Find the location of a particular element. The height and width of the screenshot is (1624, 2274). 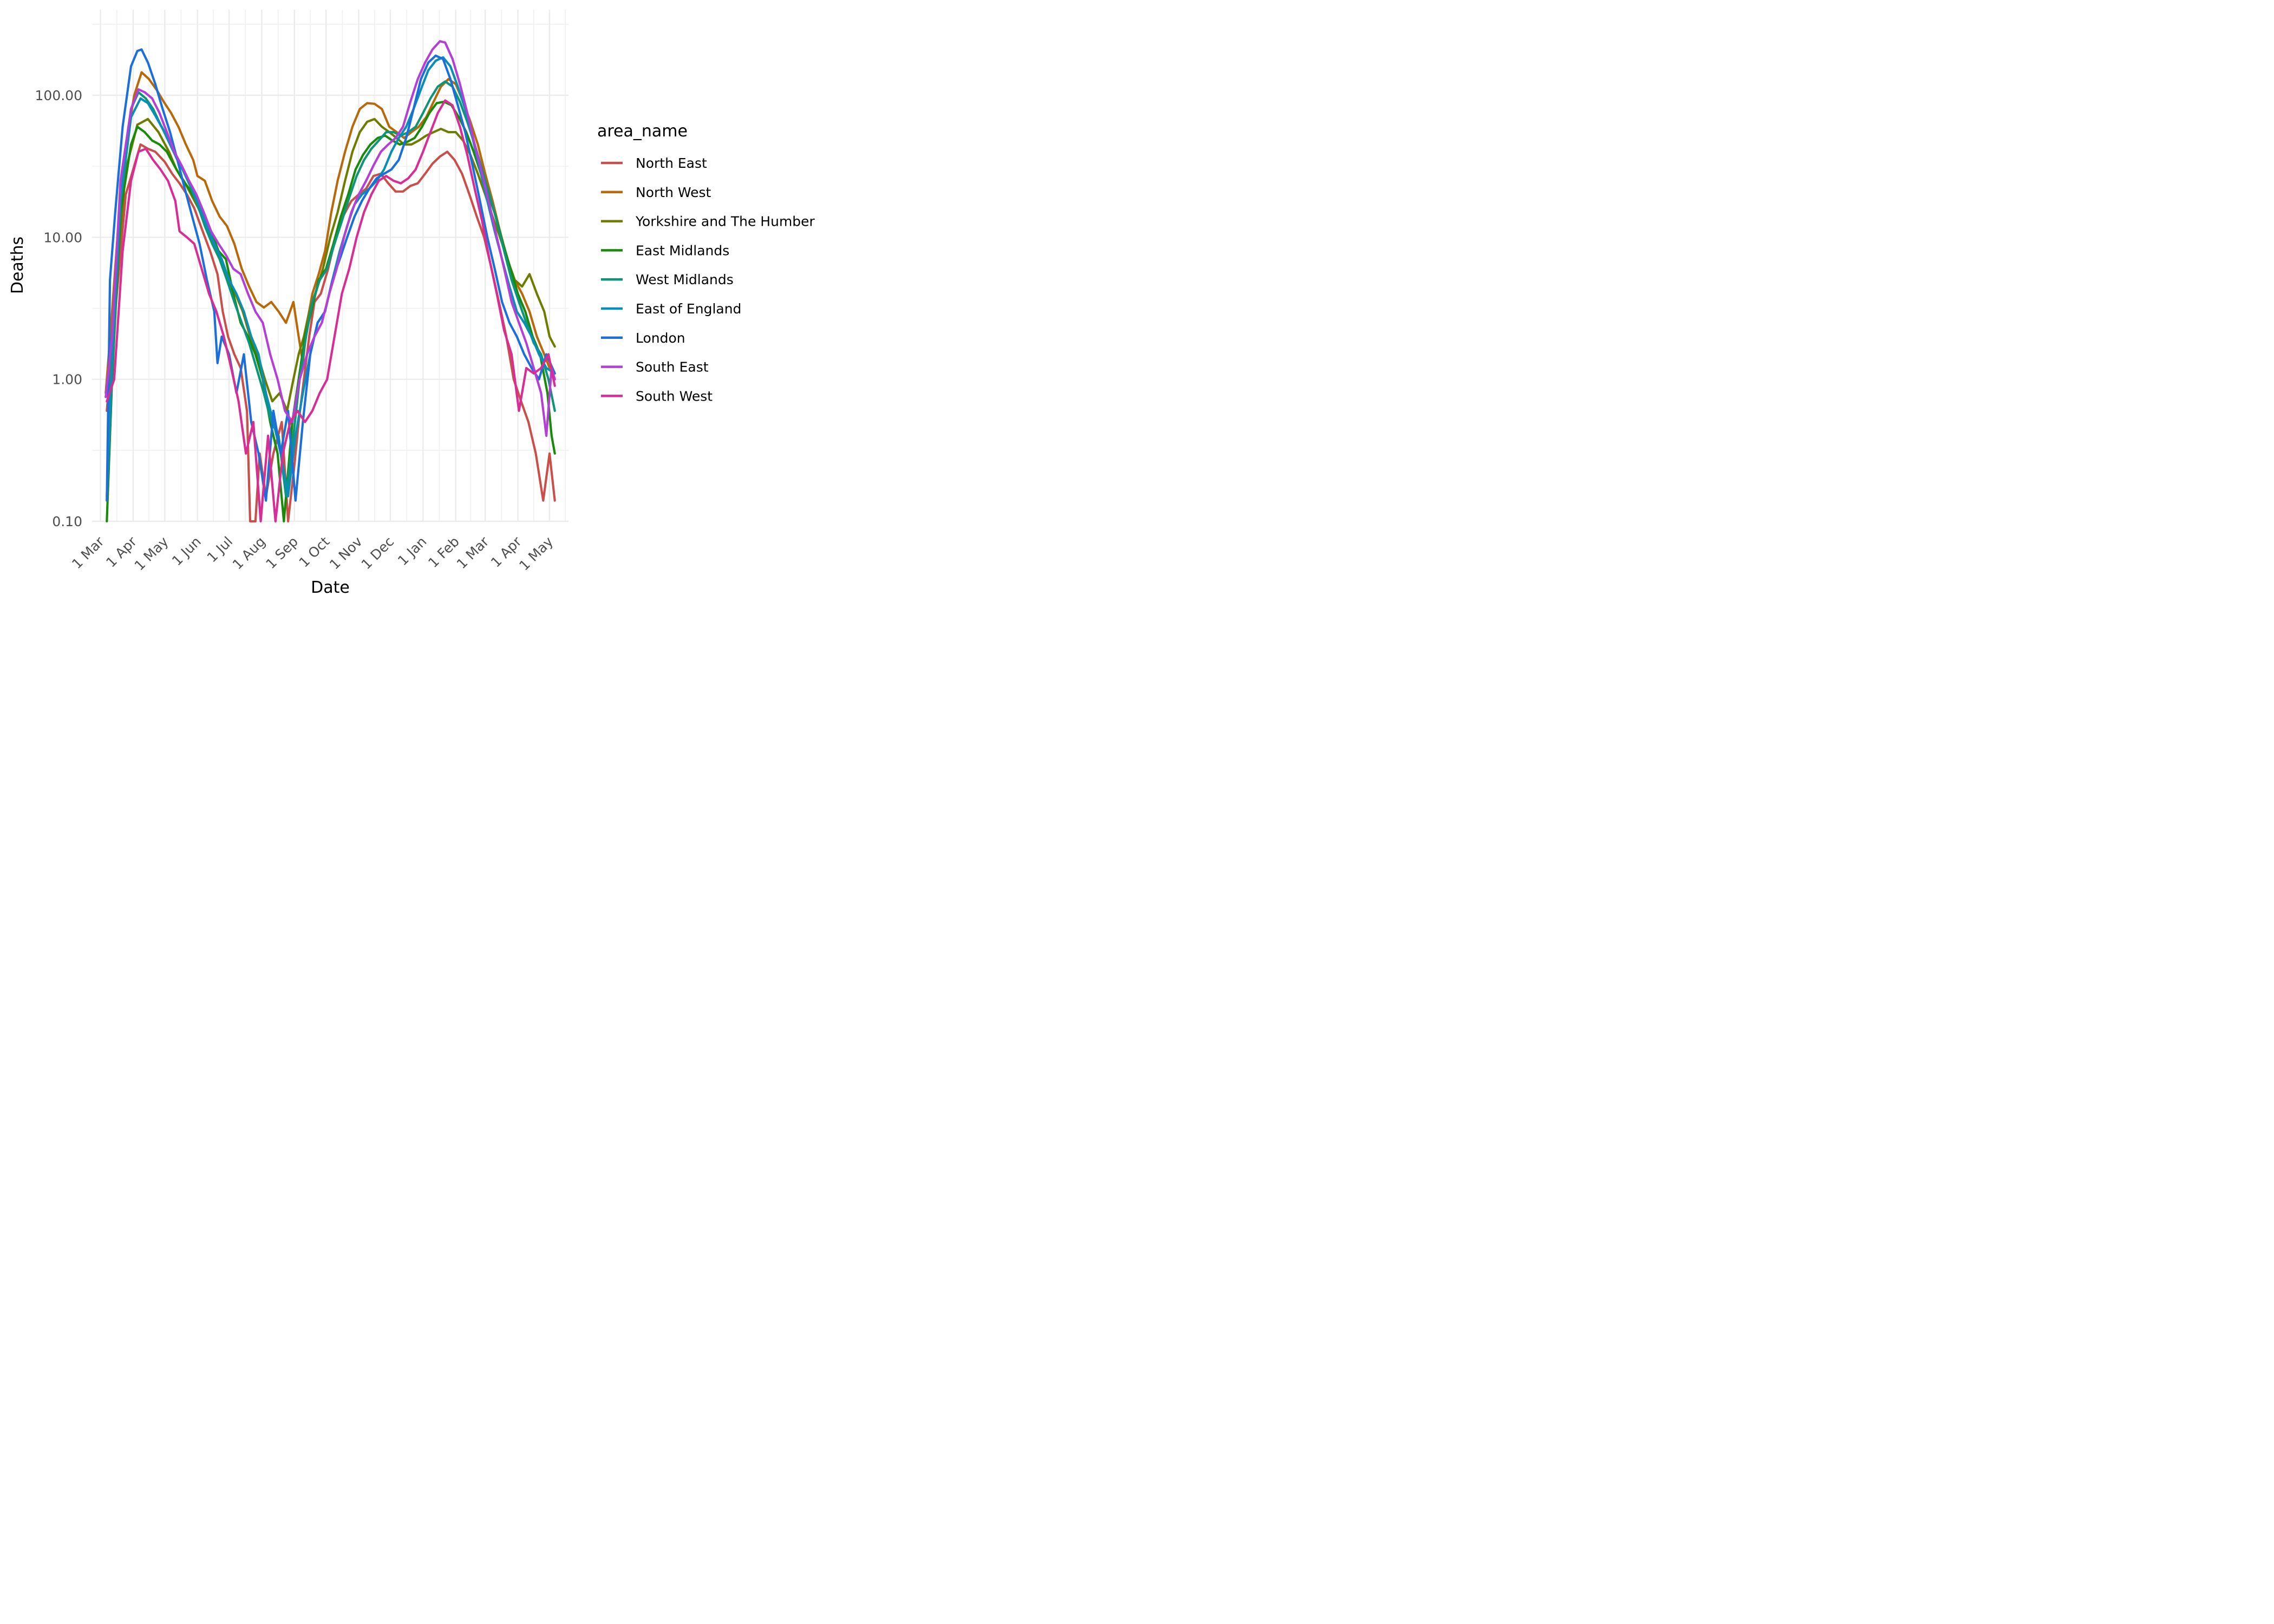

legend-item: London is located at coordinates (643, 338).